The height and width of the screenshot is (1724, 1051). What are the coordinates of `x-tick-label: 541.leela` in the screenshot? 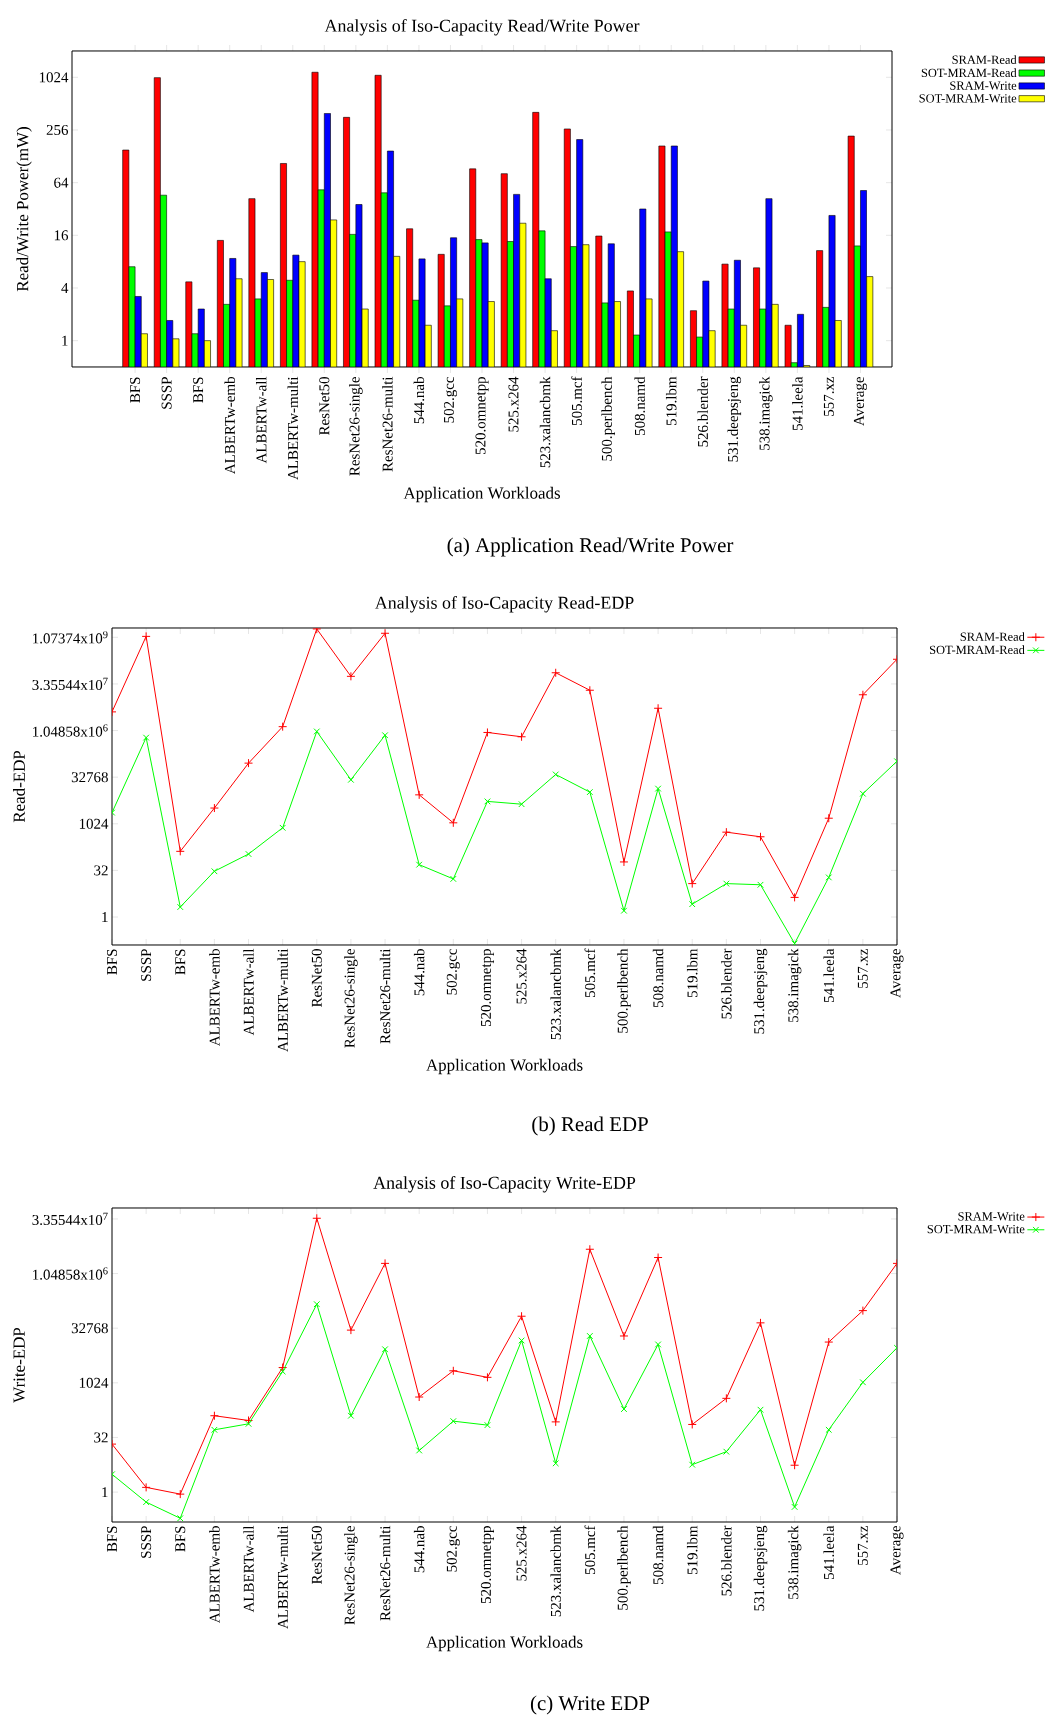 It's located at (829, 1552).